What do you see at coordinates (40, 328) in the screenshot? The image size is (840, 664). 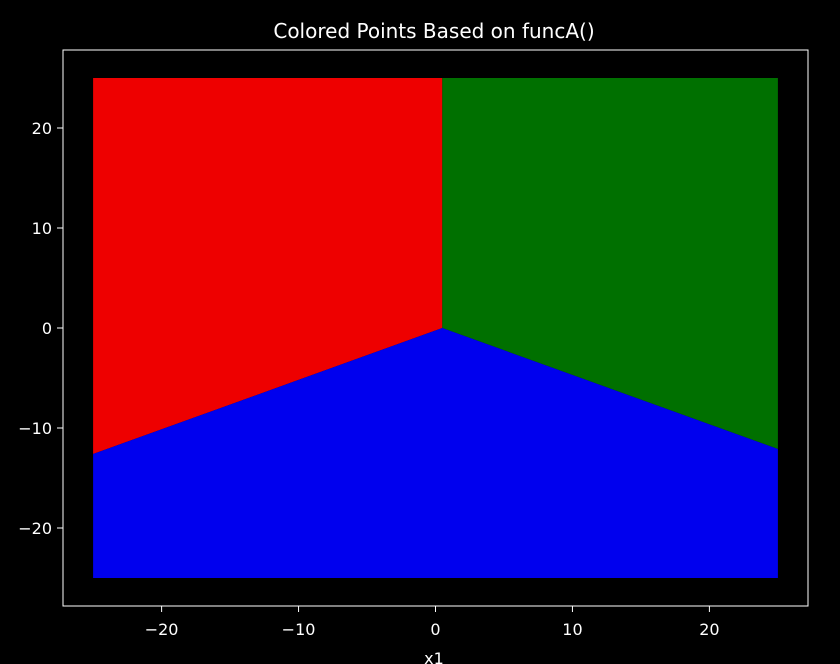 I see `y-axis: 20 10 0 −10 −20` at bounding box center [40, 328].